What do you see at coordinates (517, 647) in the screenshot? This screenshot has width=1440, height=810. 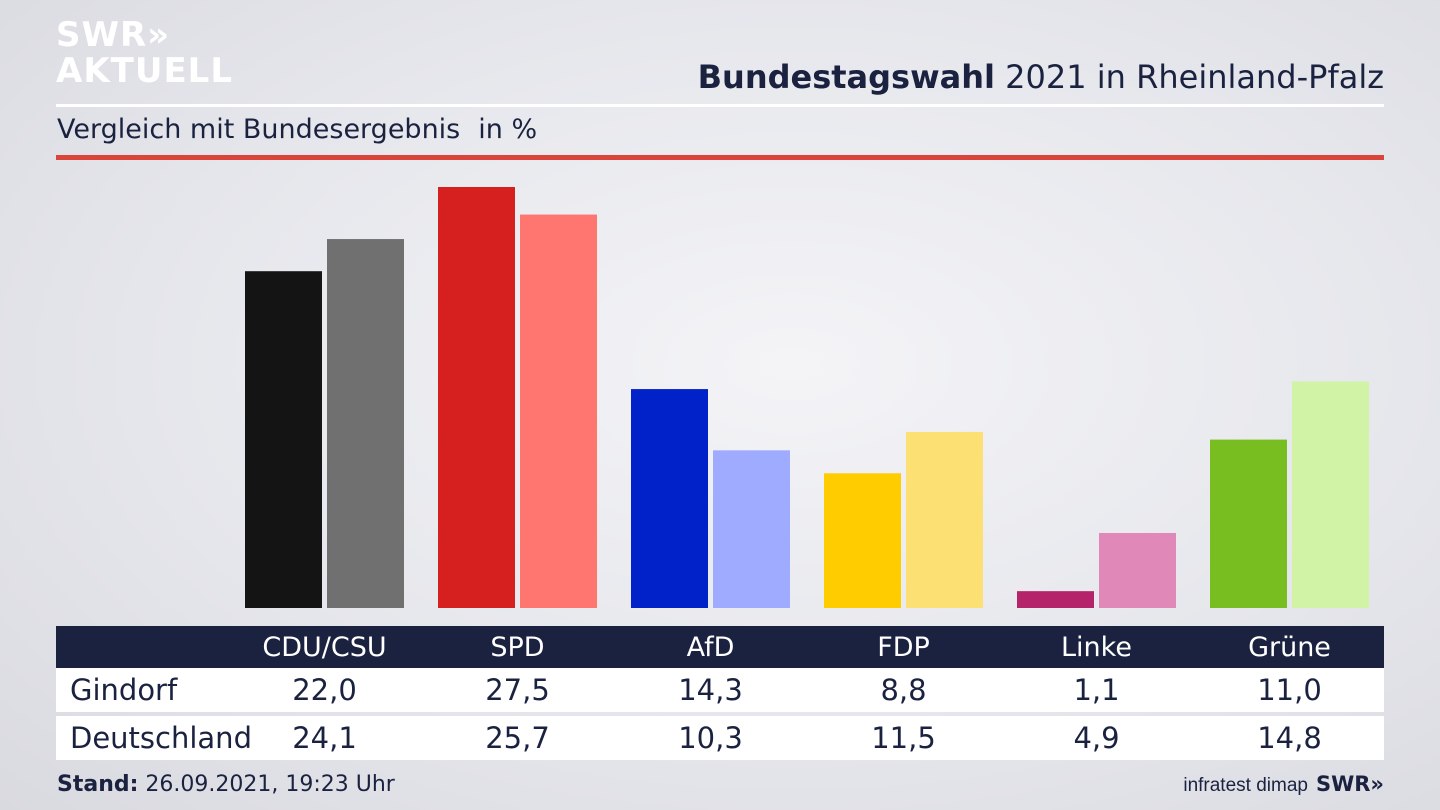 I see `column-header-spd: SPD` at bounding box center [517, 647].